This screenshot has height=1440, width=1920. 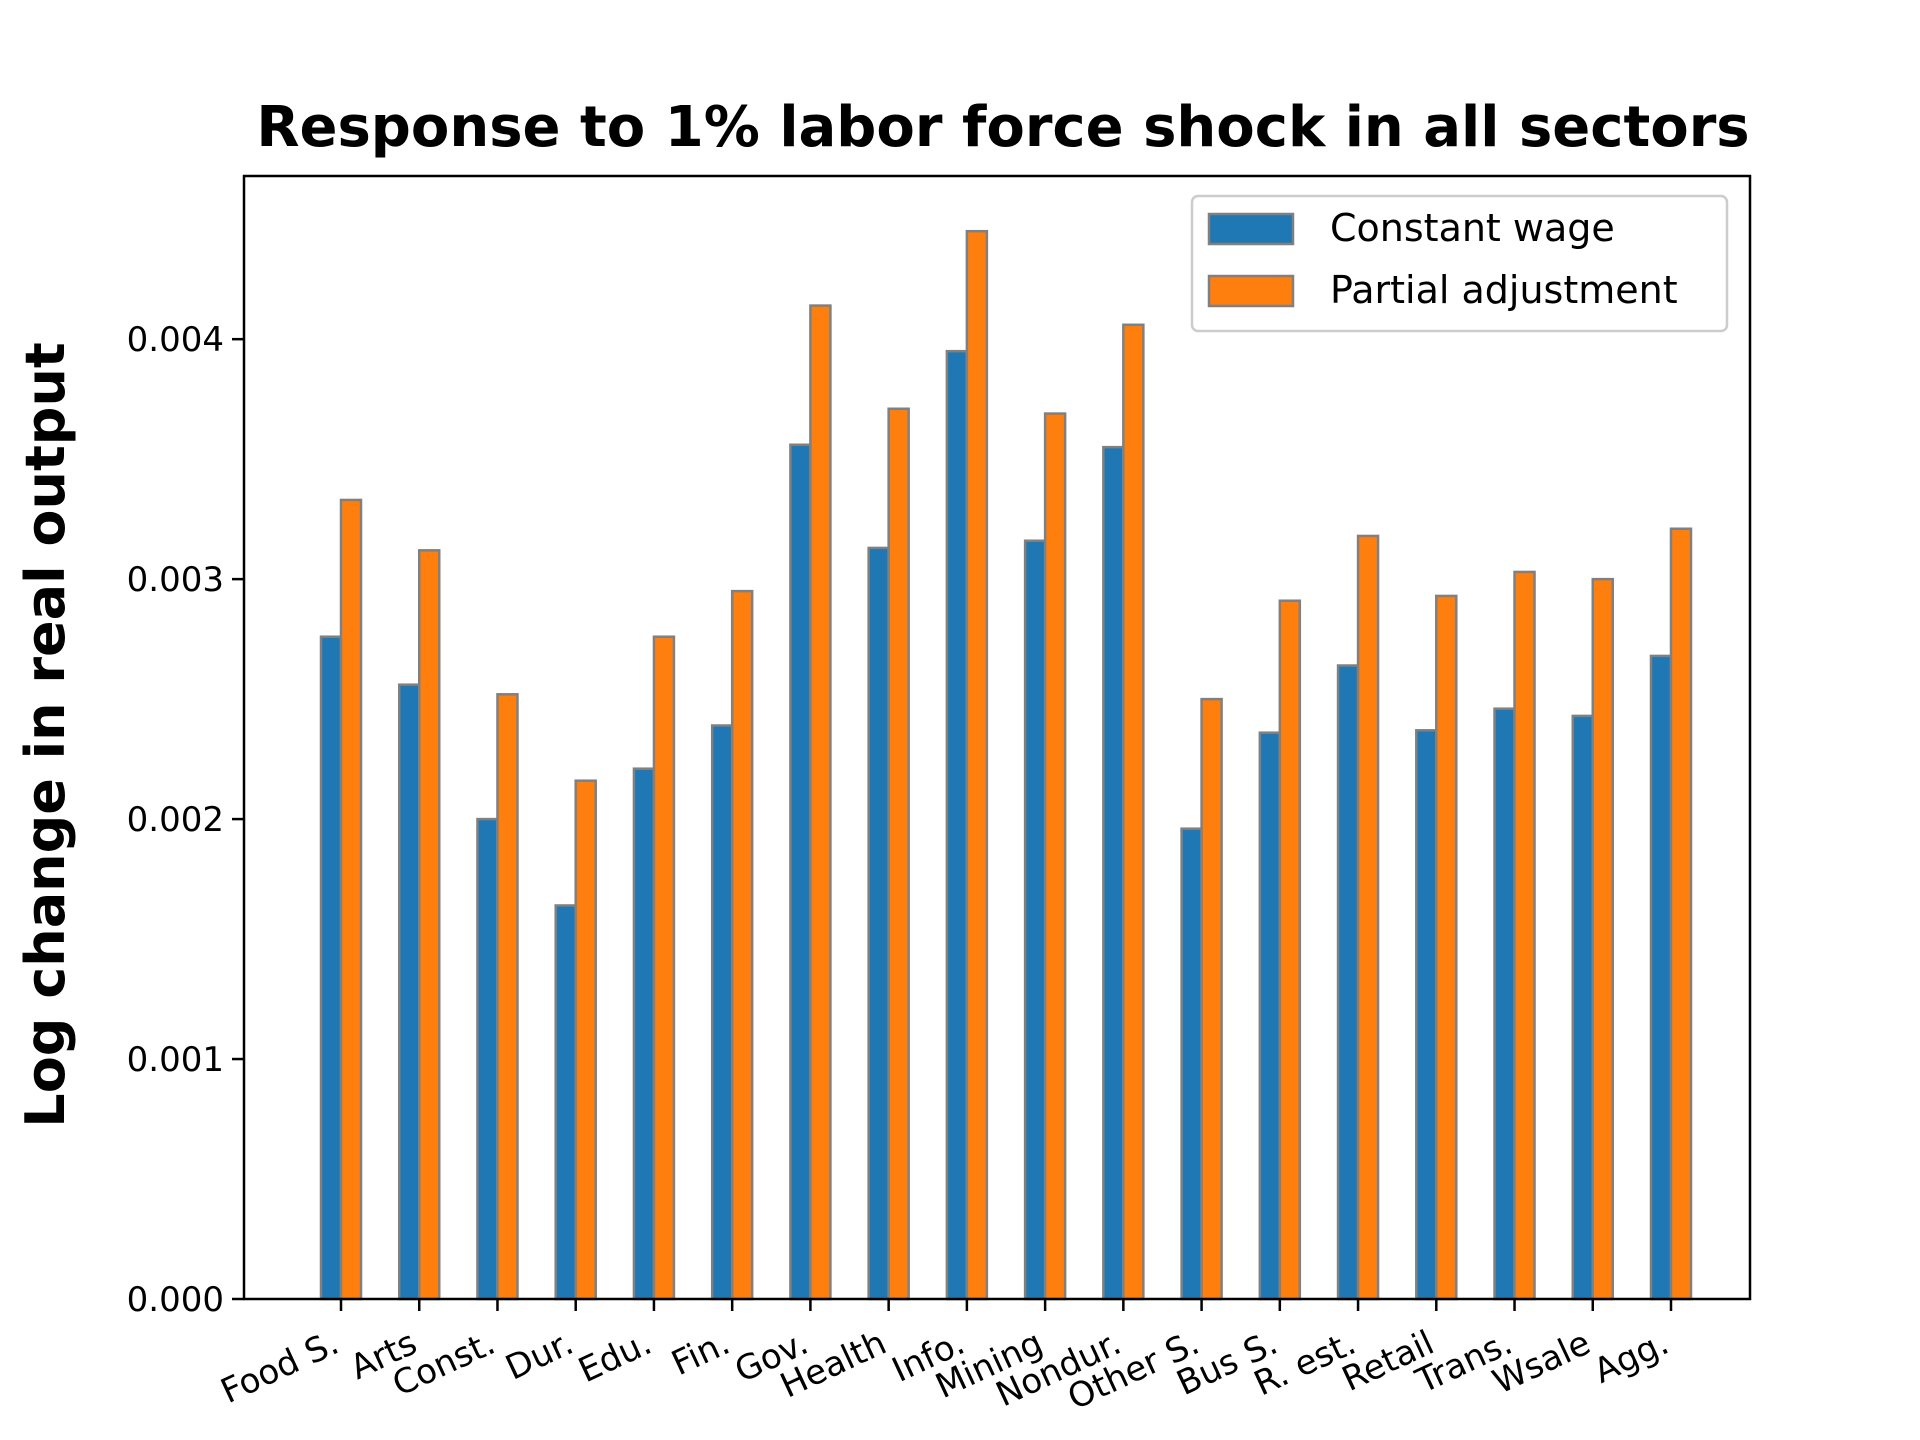 I want to click on legend: Constant wage Partial adjustment, so click(x=1459, y=263).